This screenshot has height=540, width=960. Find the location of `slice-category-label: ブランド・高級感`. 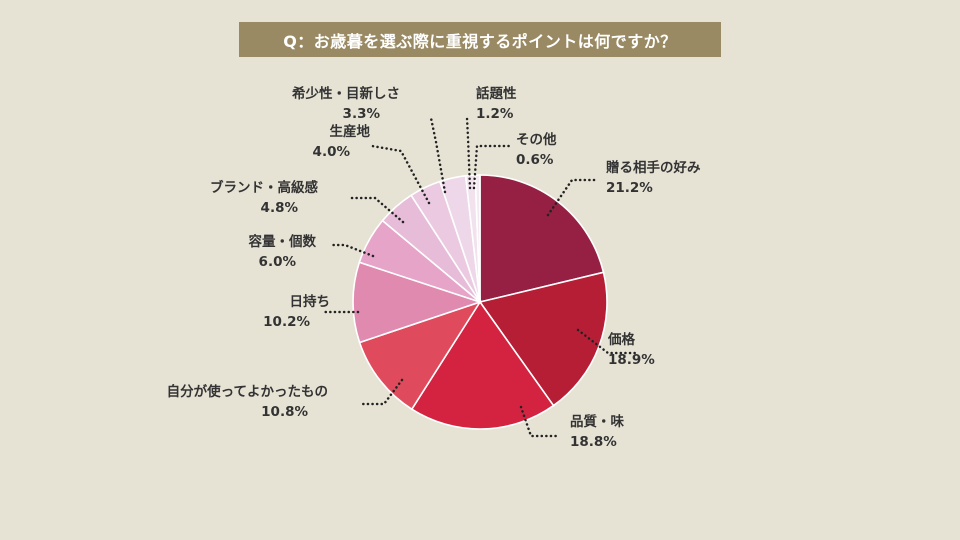

slice-category-label: ブランド・高級感 is located at coordinates (264, 188).